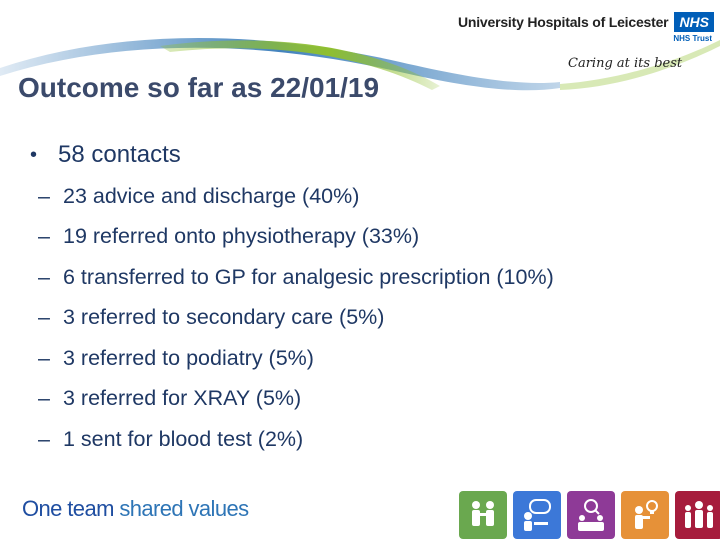  I want to click on footer-slogan: One team shared values, so click(135, 509).